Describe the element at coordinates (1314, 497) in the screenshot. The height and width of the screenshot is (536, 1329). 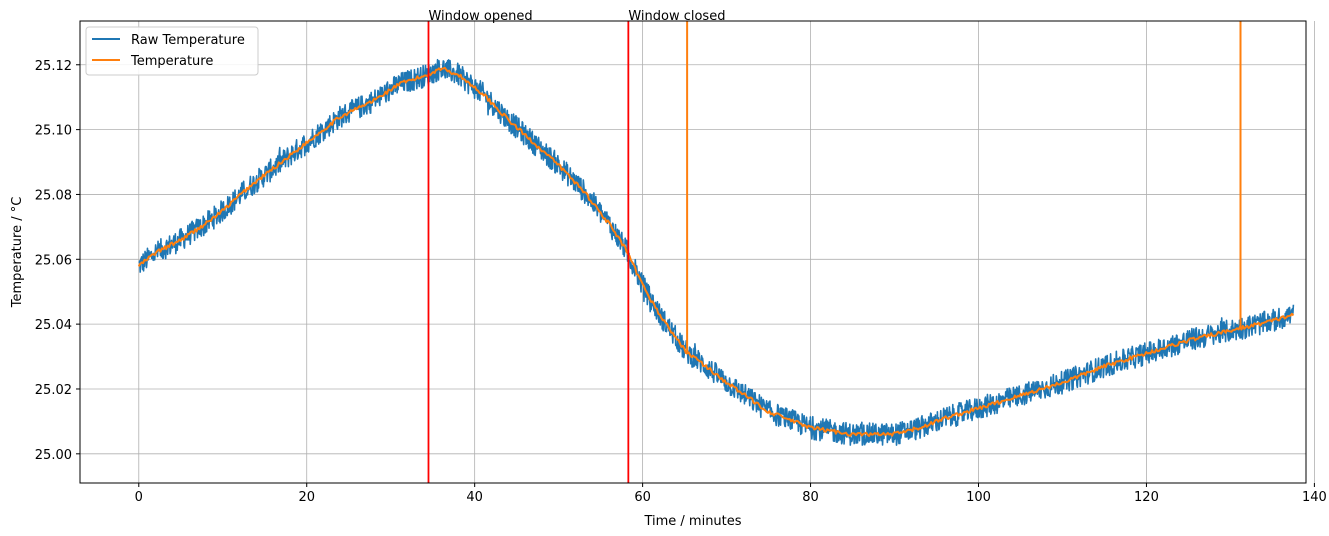
I see `x-tick-label: 140` at that location.